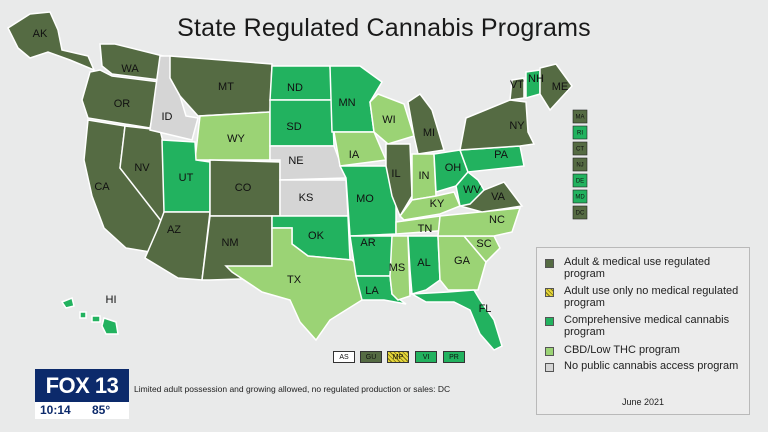  What do you see at coordinates (122, 104) in the screenshot?
I see `state-label-or: OR` at bounding box center [122, 104].